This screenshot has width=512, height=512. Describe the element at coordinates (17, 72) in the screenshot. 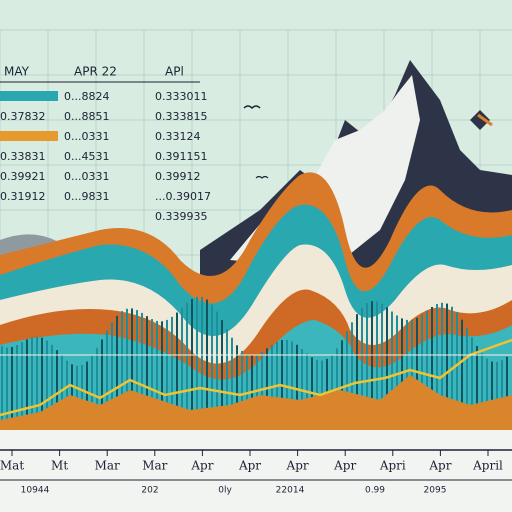

I see `column-header: MAY` at that location.